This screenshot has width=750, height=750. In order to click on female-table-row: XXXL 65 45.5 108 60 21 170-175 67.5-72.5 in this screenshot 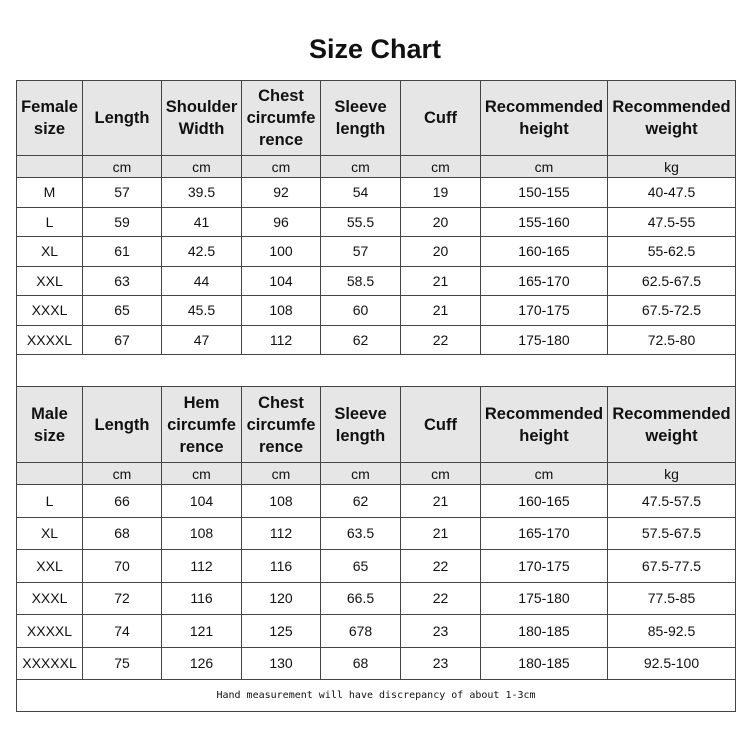, I will do `click(376, 310)`.